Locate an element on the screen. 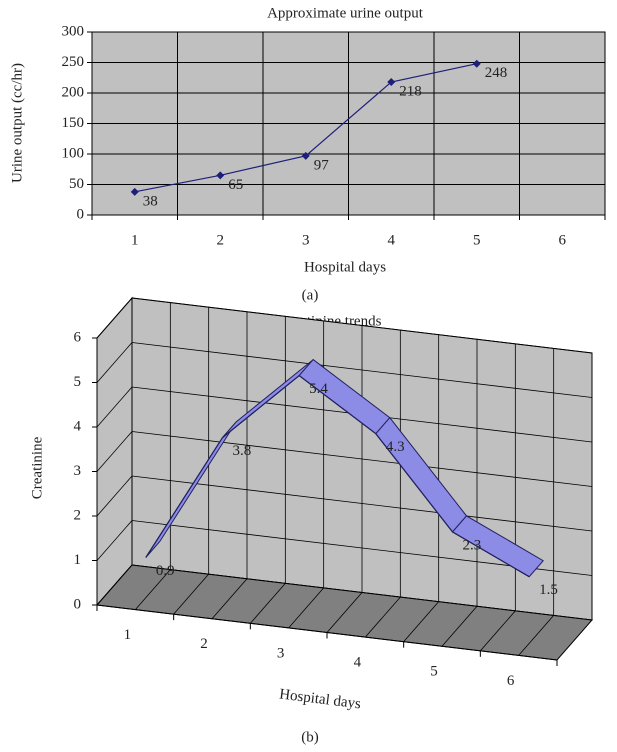 The image size is (617, 752). y-tick-label: 2 is located at coordinates (78, 515).